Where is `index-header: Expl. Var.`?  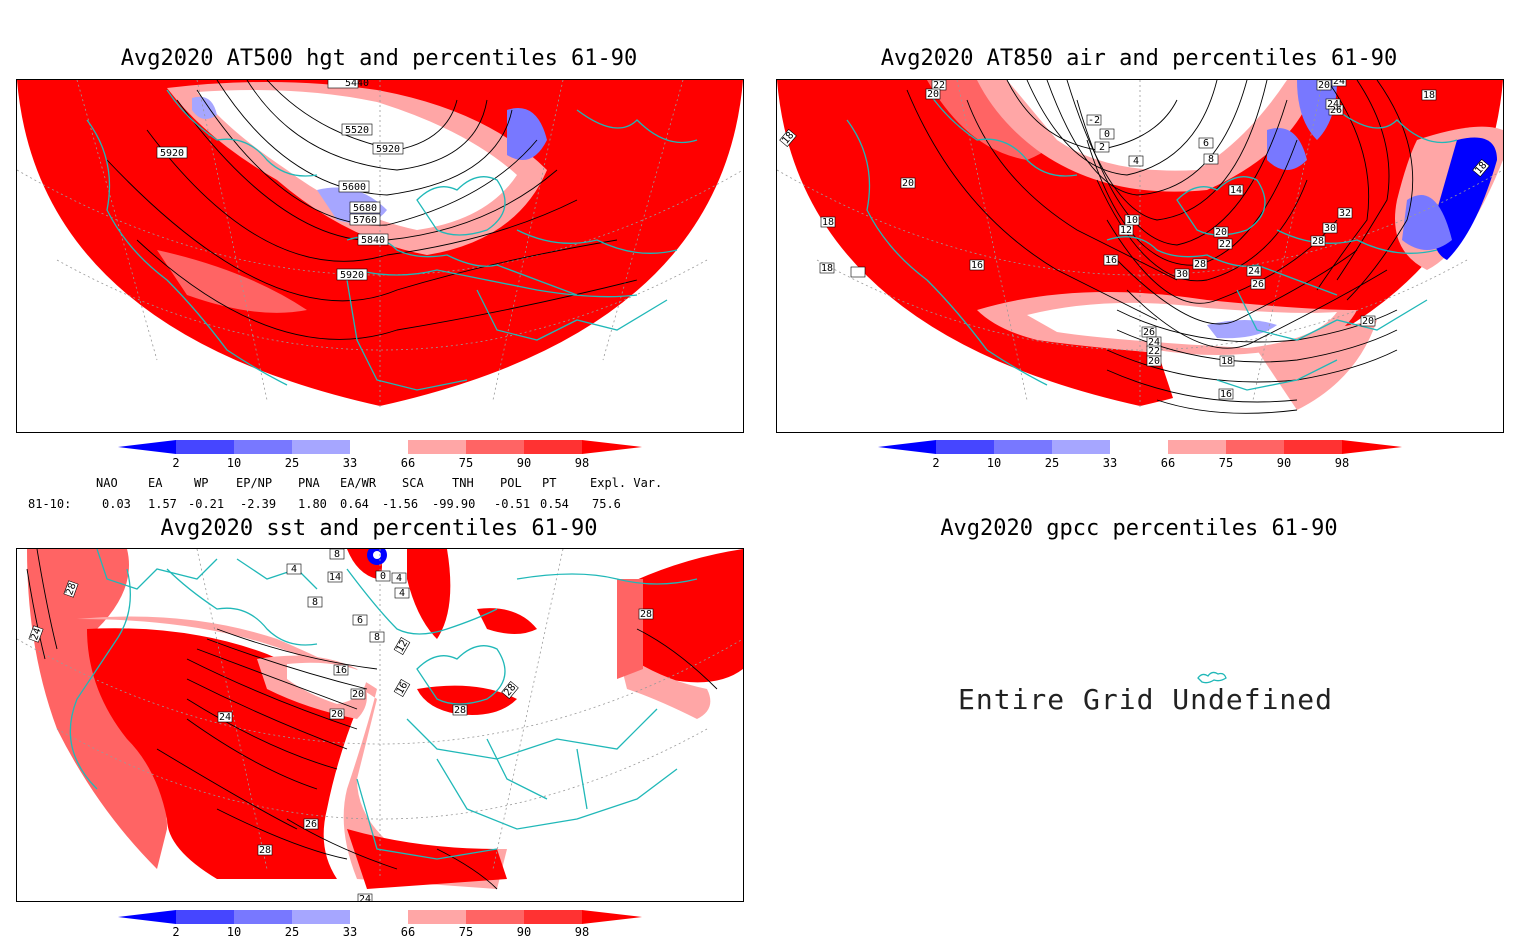
index-header: Expl. Var. is located at coordinates (626, 483).